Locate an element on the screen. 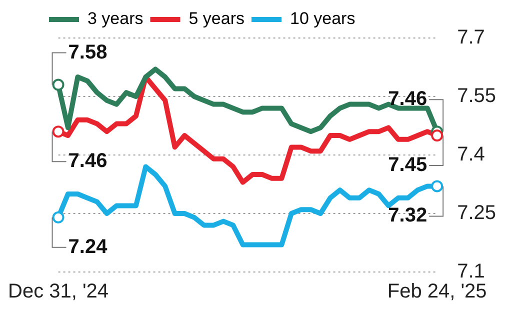 Image resolution: width=524 pixels, height=316 pixels. legend-label: 3 years is located at coordinates (116, 18).